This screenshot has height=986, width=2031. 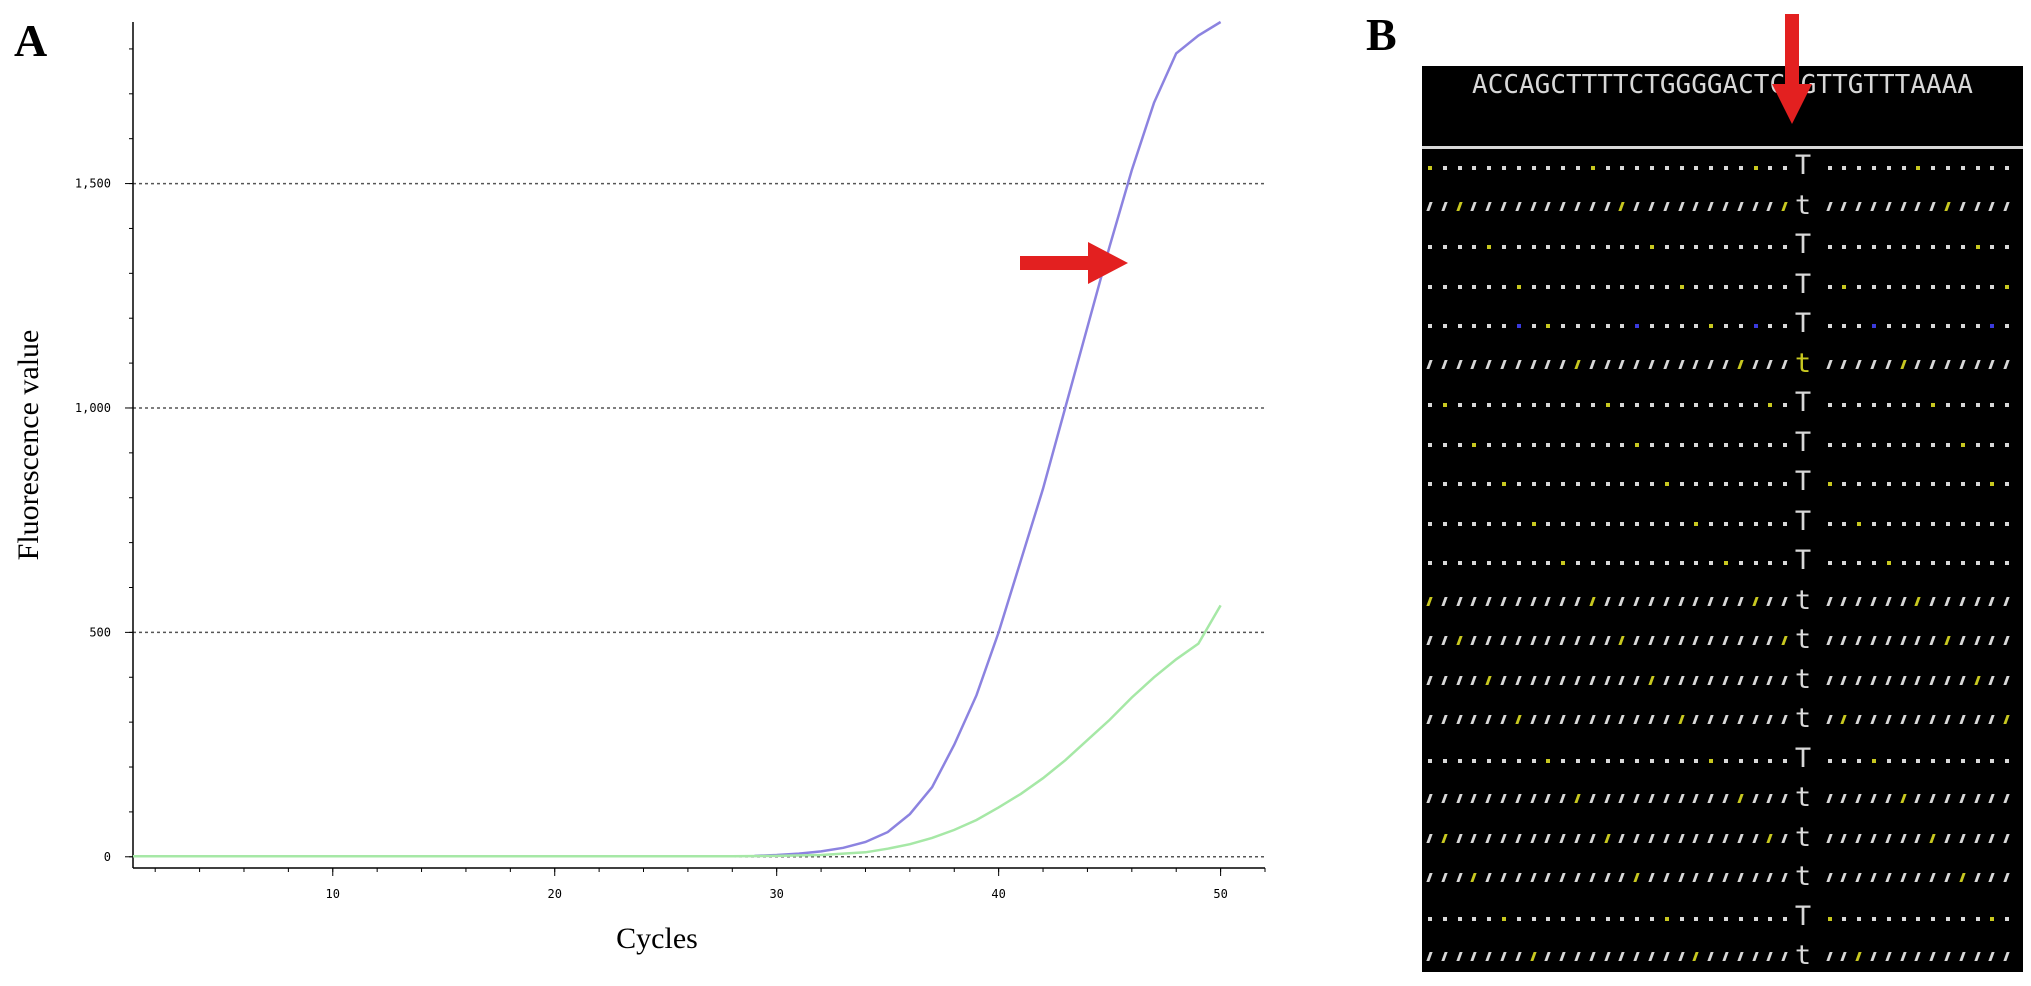 I want to click on panel-b-label: B, so click(x=1381, y=34).